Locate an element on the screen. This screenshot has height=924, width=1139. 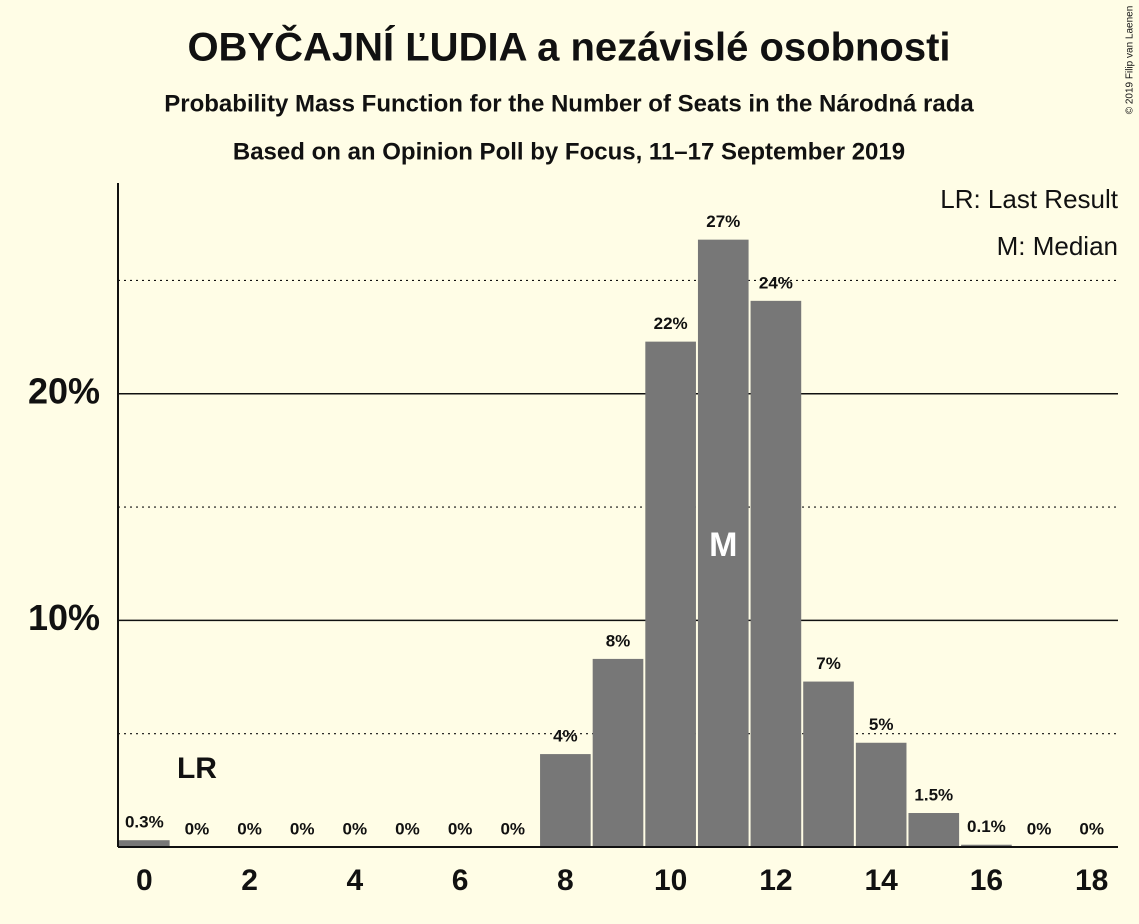
legend-entry: M: Median is located at coordinates (1057, 246).